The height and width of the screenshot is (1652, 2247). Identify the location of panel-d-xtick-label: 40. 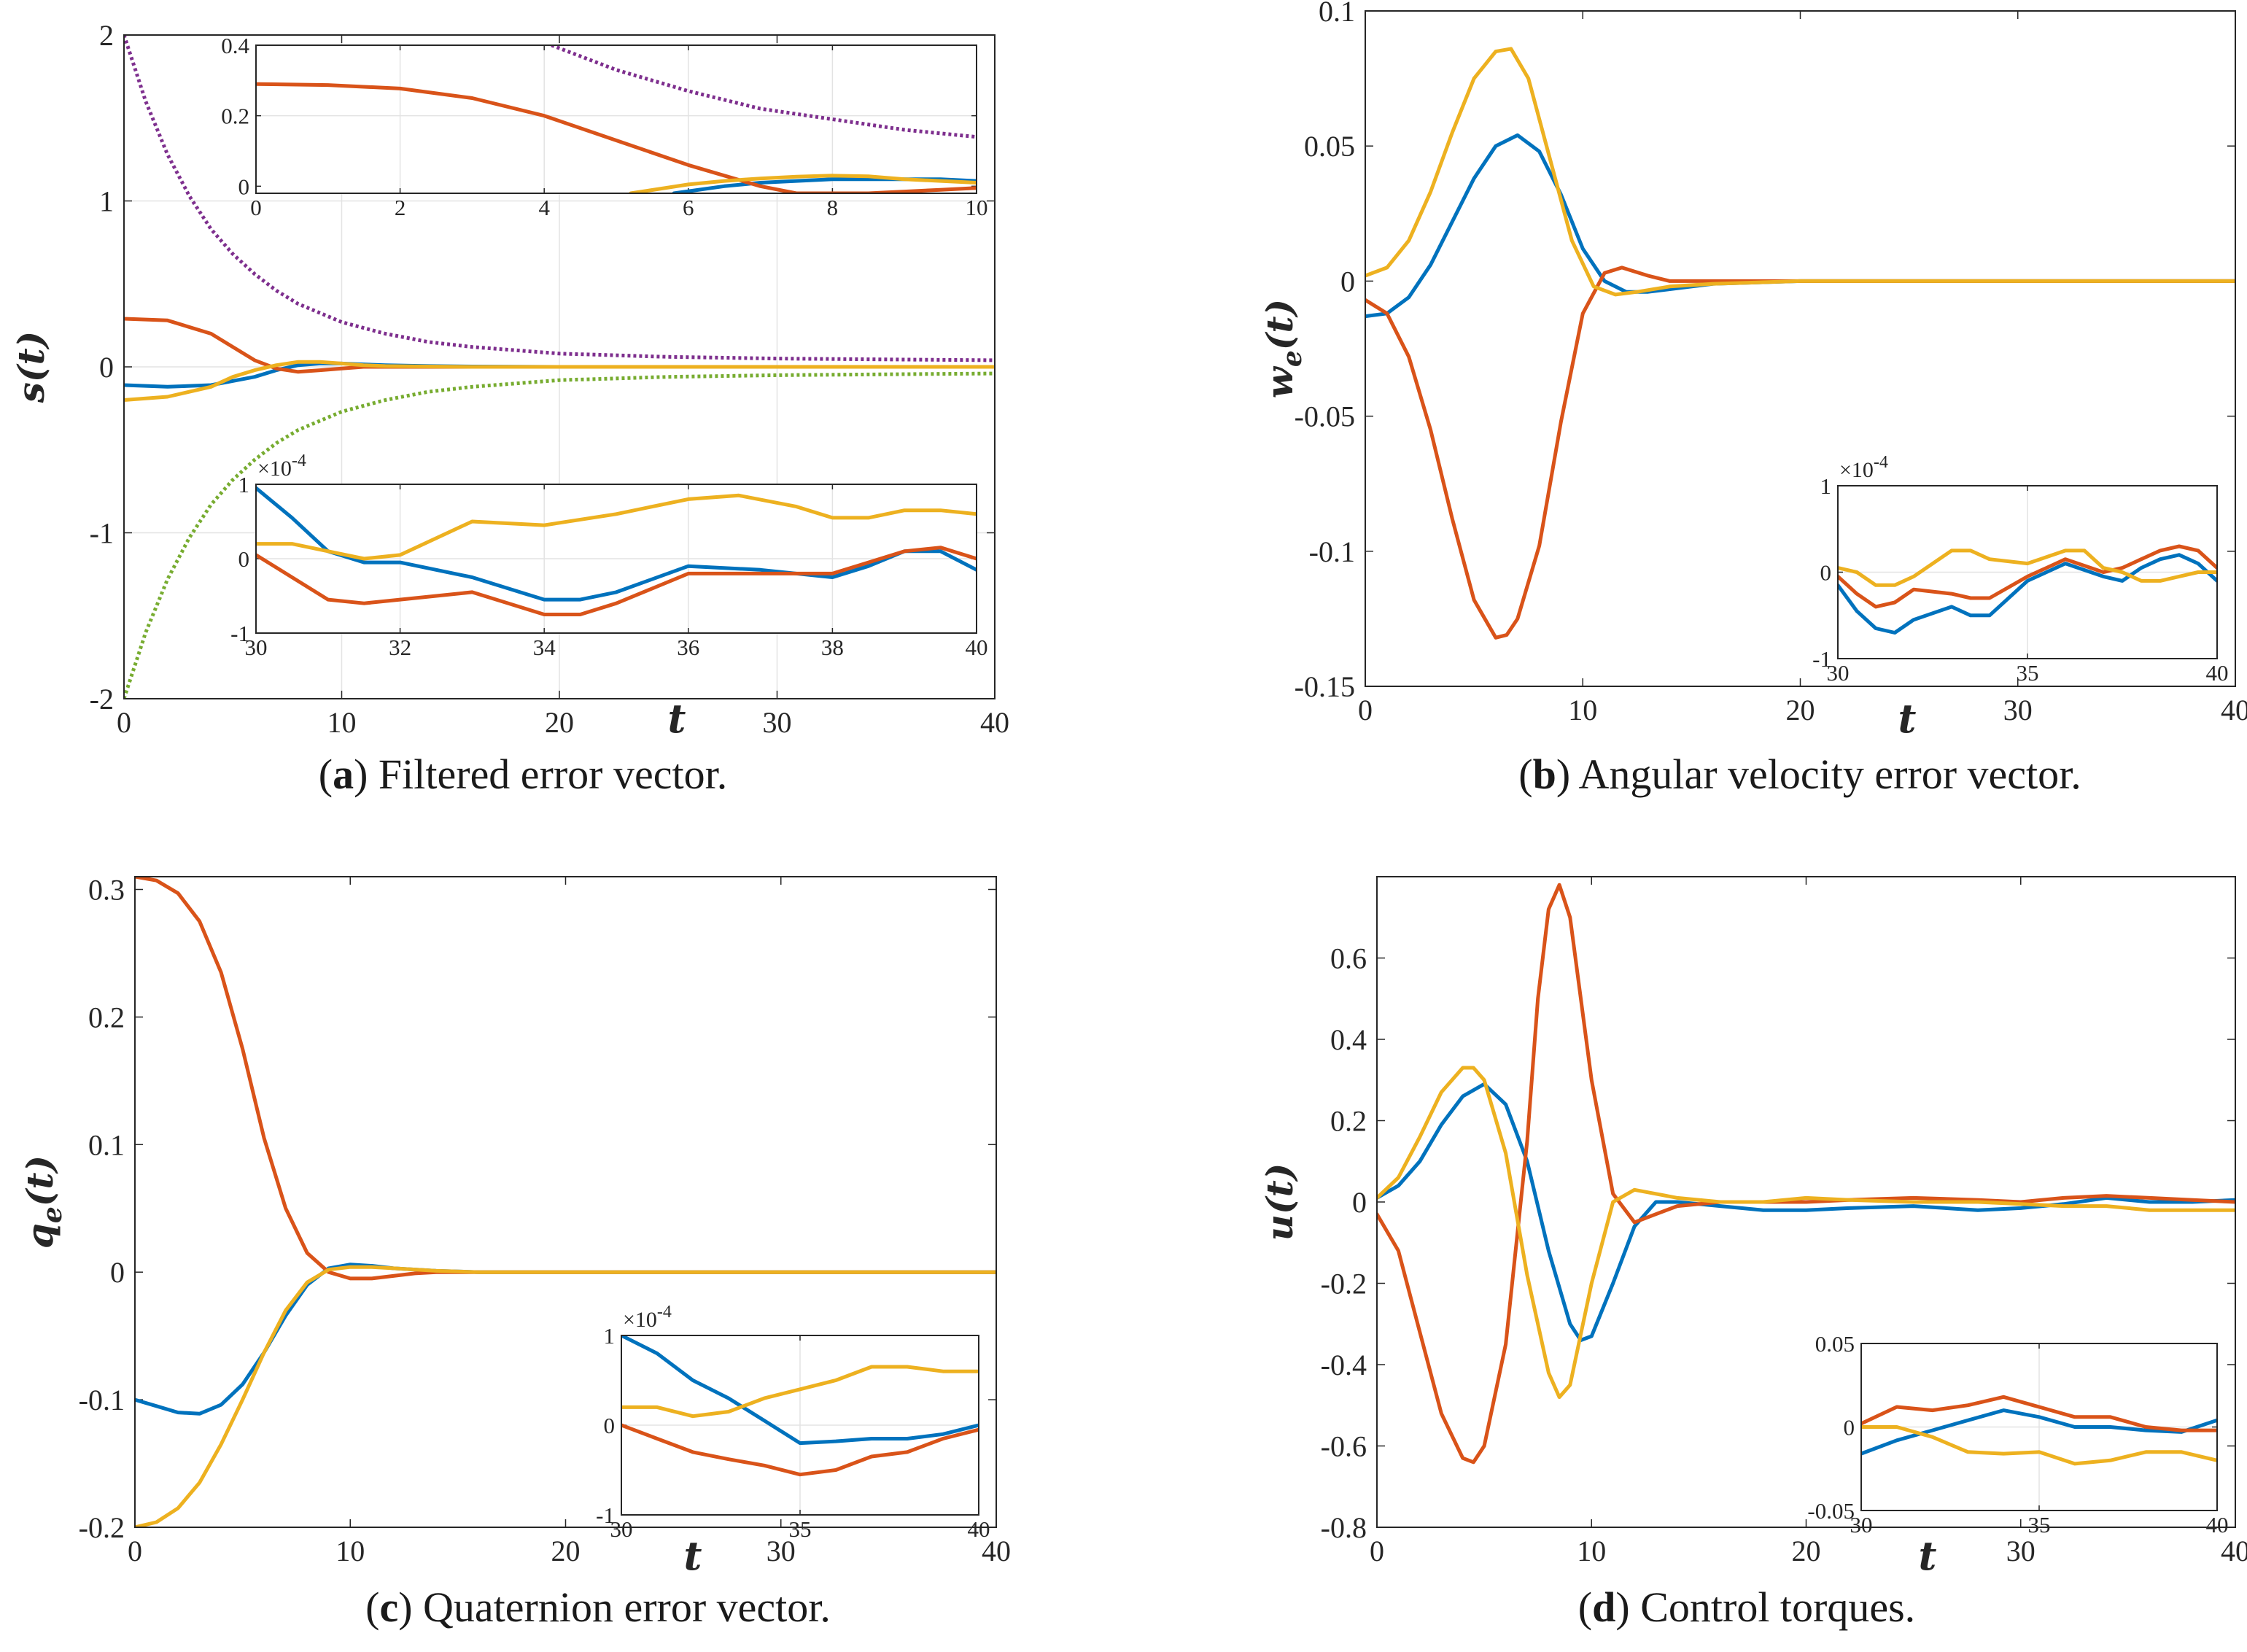
(2234, 1551).